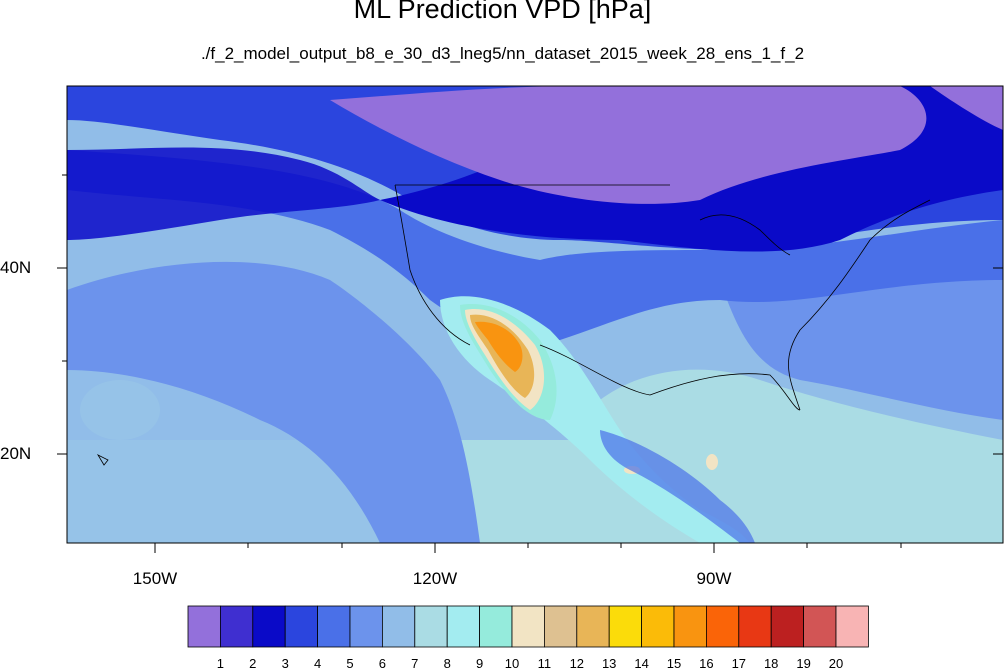 Image resolution: width=1005 pixels, height=672 pixels. Describe the element at coordinates (233, 451) in the screenshot. I see `field-south-pale-band` at that location.